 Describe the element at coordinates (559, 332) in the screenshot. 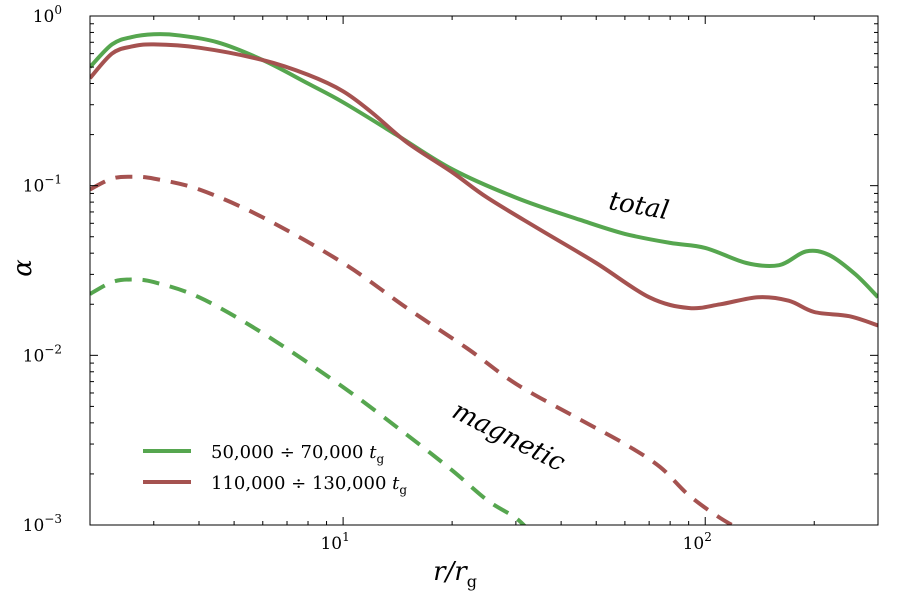

I see `annotations: total magnetic` at that location.